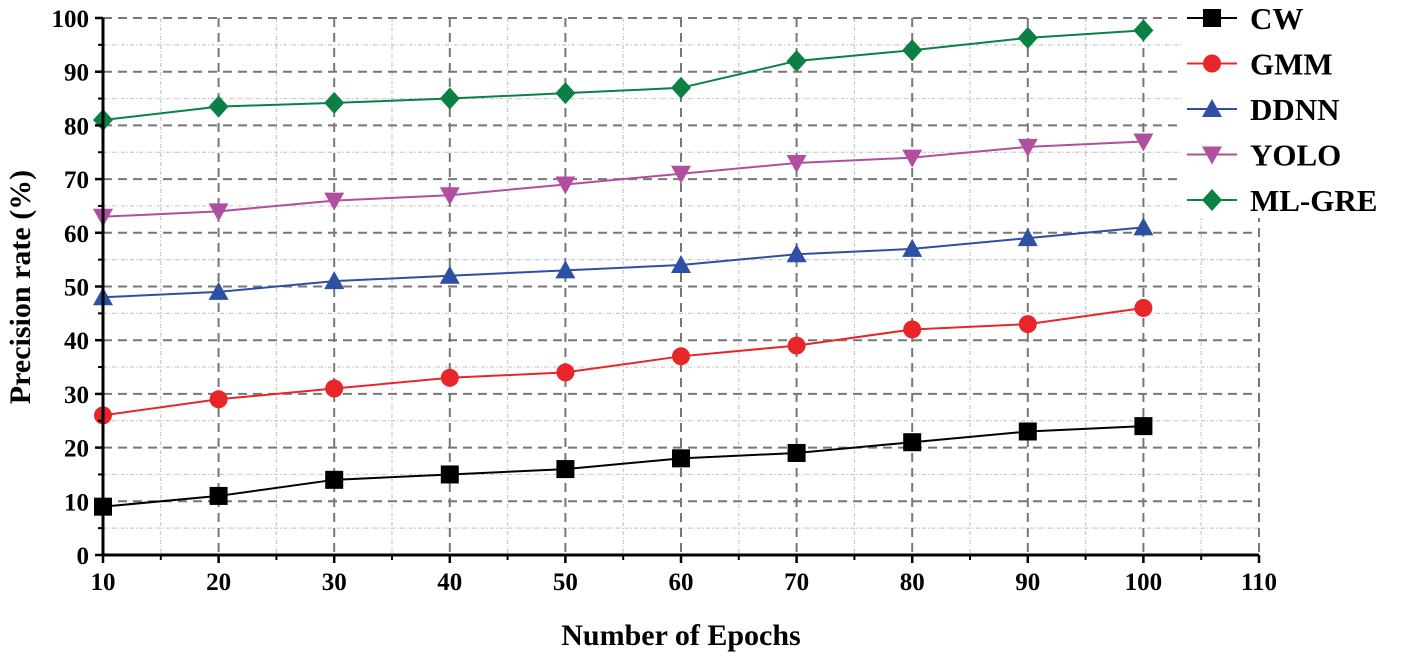 The height and width of the screenshot is (663, 1405). Describe the element at coordinates (76, 395) in the screenshot. I see `y-tick-label: 30` at that location.